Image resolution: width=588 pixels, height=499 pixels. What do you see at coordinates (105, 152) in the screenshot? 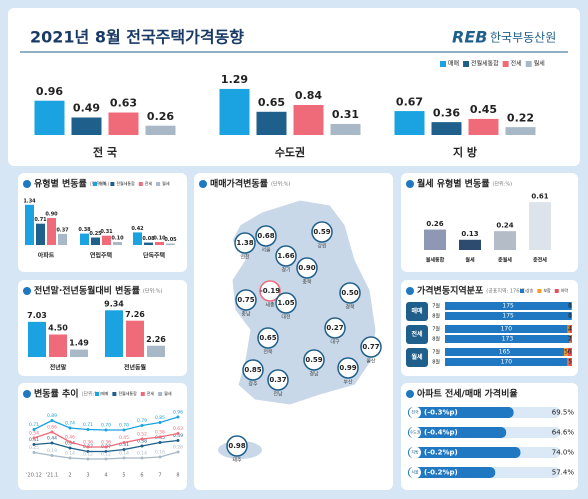
I see `category-label: 전 국` at bounding box center [105, 152].